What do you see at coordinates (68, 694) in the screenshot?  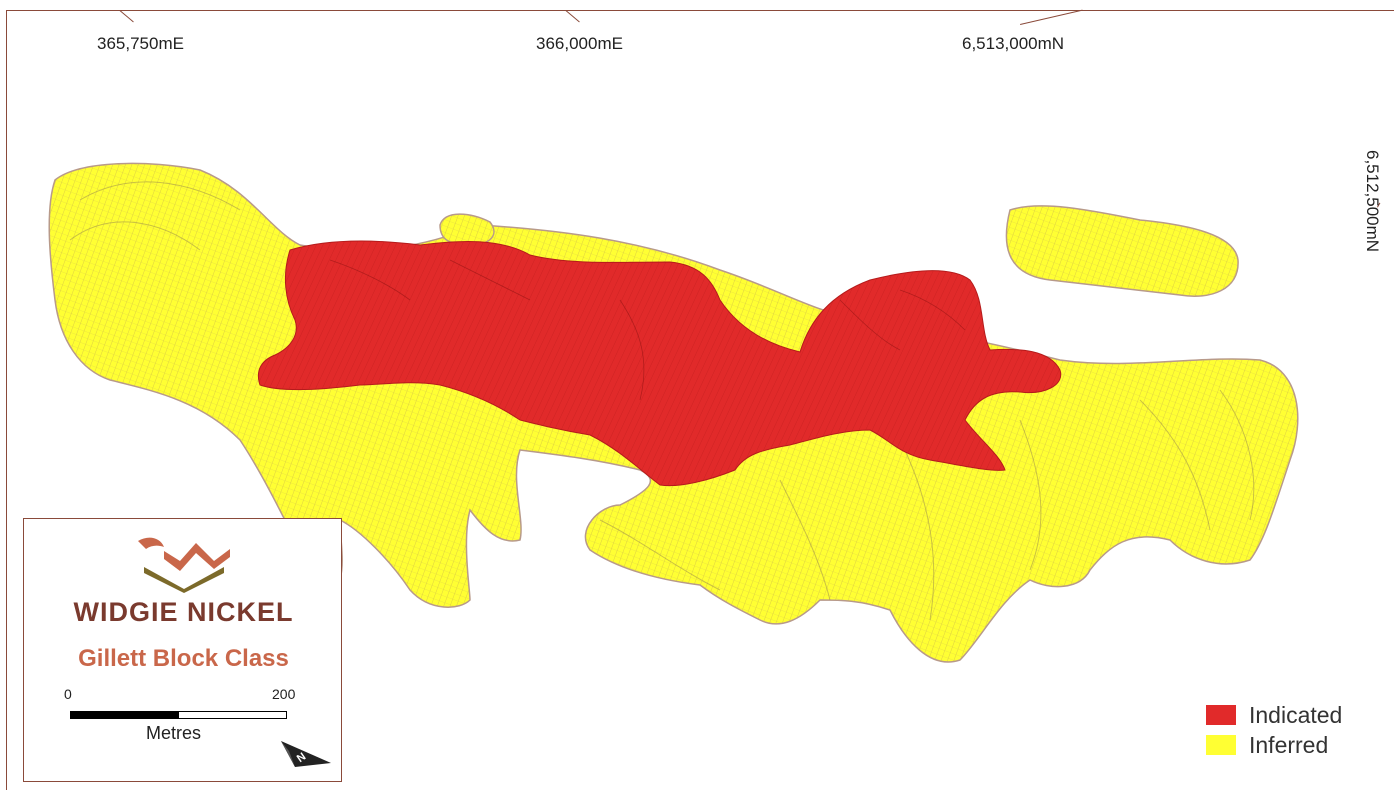 I see `scale-min-label: 0` at bounding box center [68, 694].